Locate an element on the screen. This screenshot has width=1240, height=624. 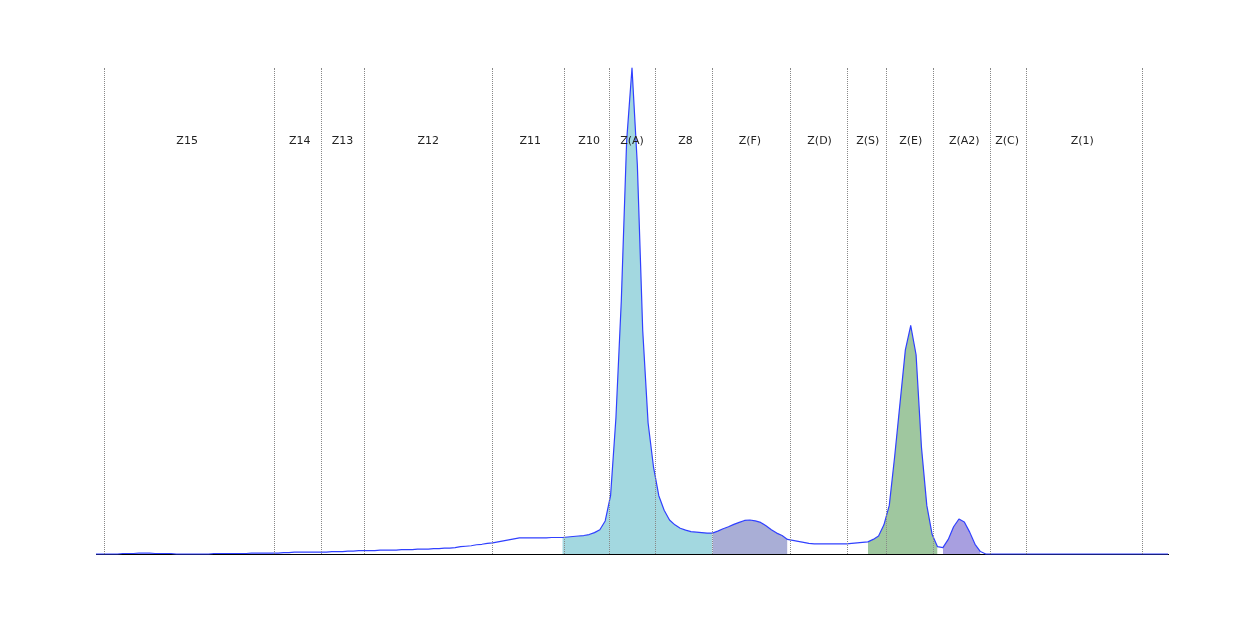
x-tick-label: Z(E) is located at coordinates (911, 140).